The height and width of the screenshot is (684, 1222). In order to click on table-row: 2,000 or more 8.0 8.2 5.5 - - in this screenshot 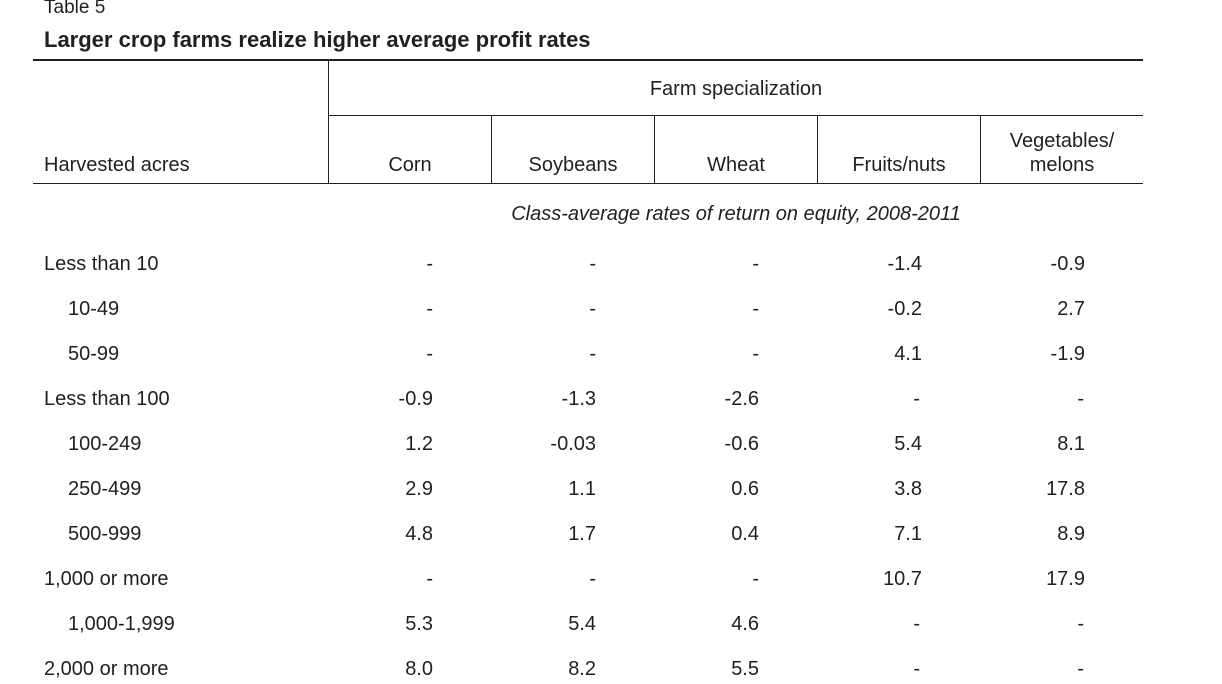, I will do `click(611, 669)`.